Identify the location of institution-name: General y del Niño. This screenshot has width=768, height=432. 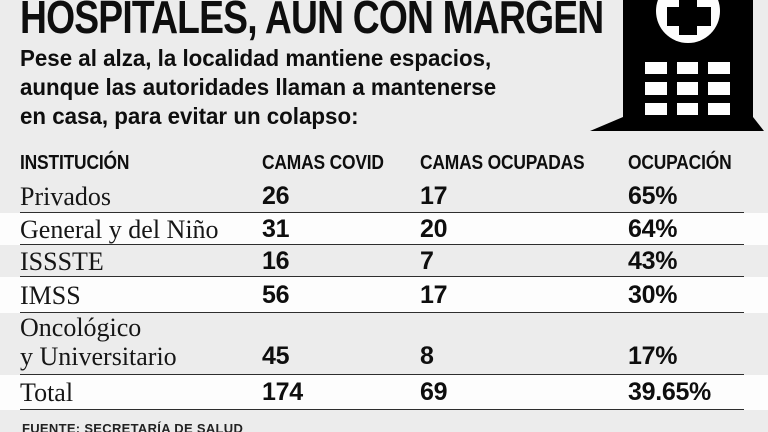
(119, 229).